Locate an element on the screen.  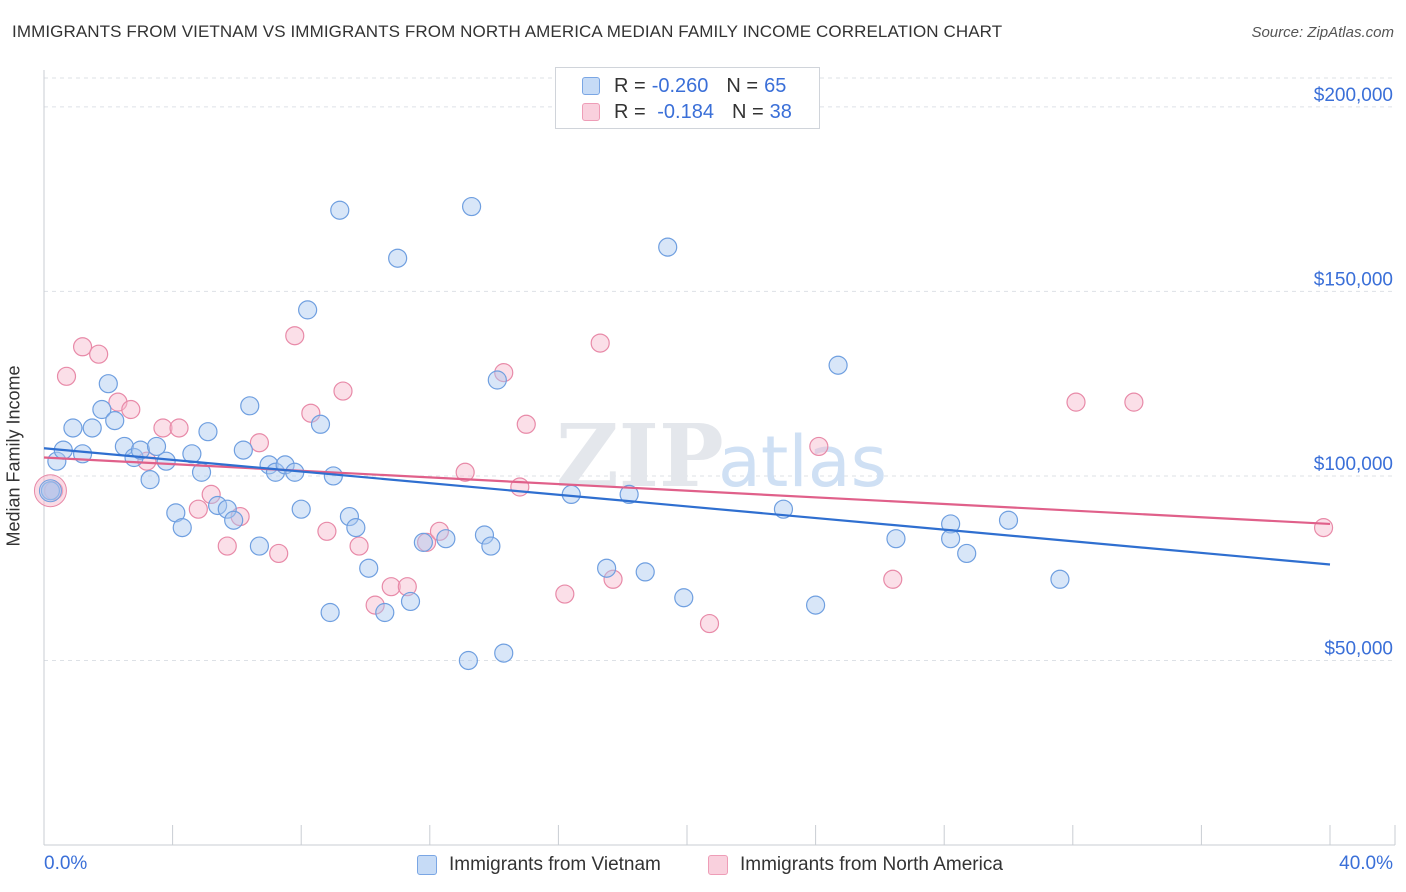
legend-r-value: -0.260 is located at coordinates (680, 85).